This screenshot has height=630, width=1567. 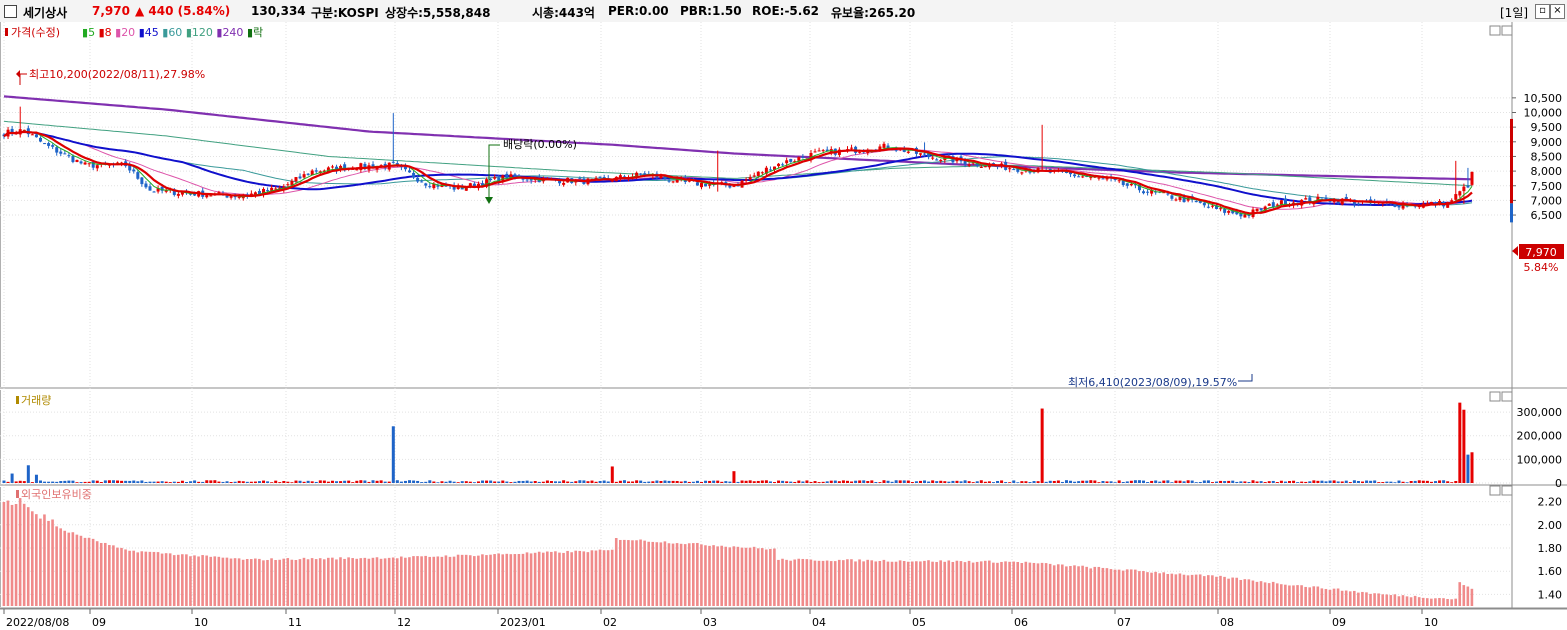 I want to click on period-selector: [1일], so click(x=1514, y=13).